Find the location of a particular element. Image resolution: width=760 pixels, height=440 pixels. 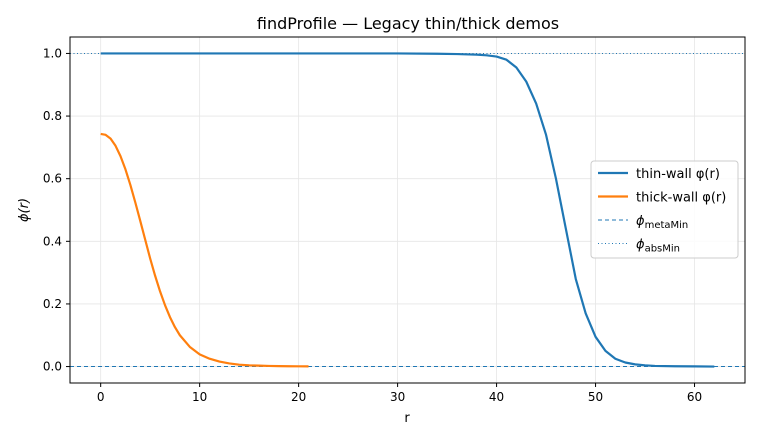

y-tick-label: 0.2 is located at coordinates (52, 304).